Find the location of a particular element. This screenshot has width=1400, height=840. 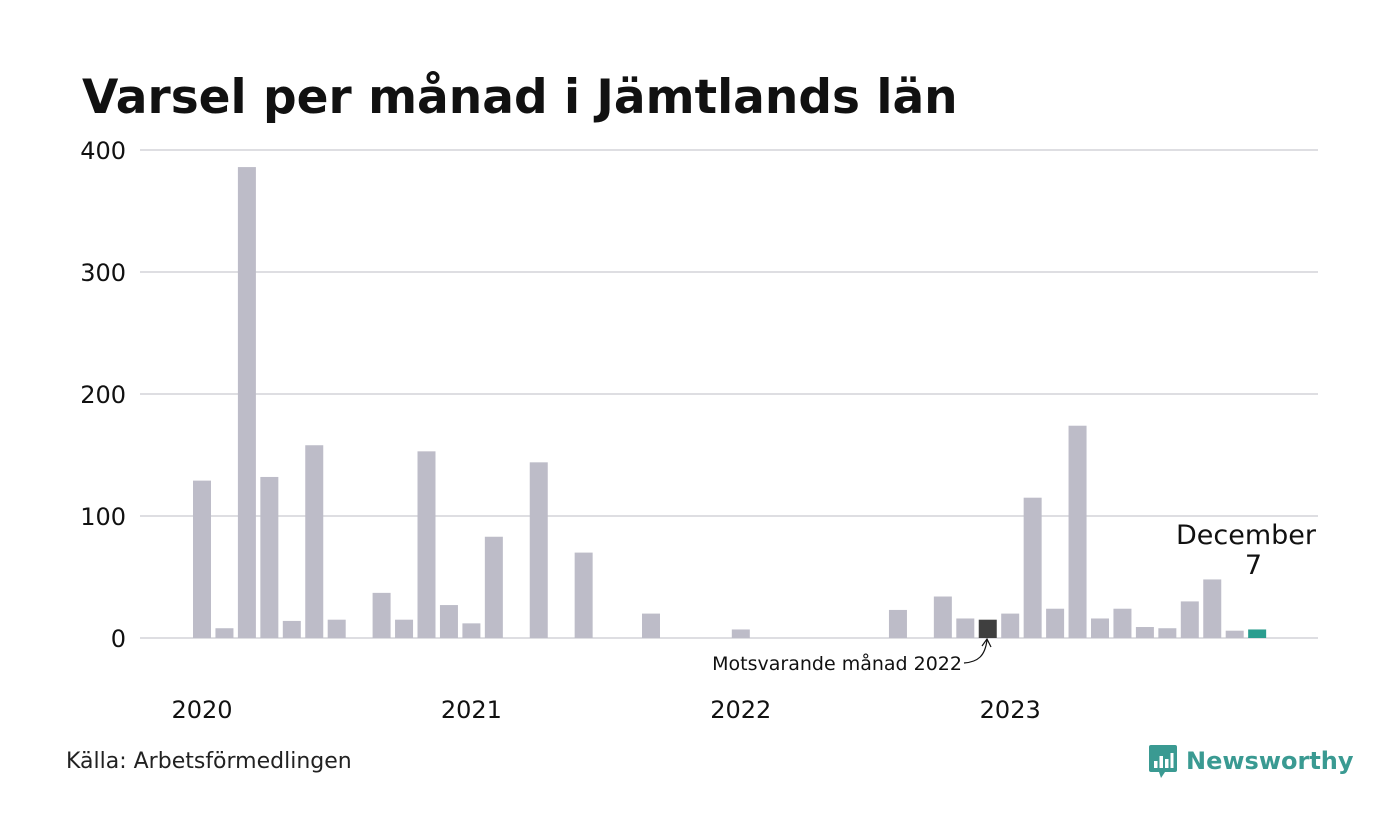

y-tick-label: 300 is located at coordinates (103, 273).